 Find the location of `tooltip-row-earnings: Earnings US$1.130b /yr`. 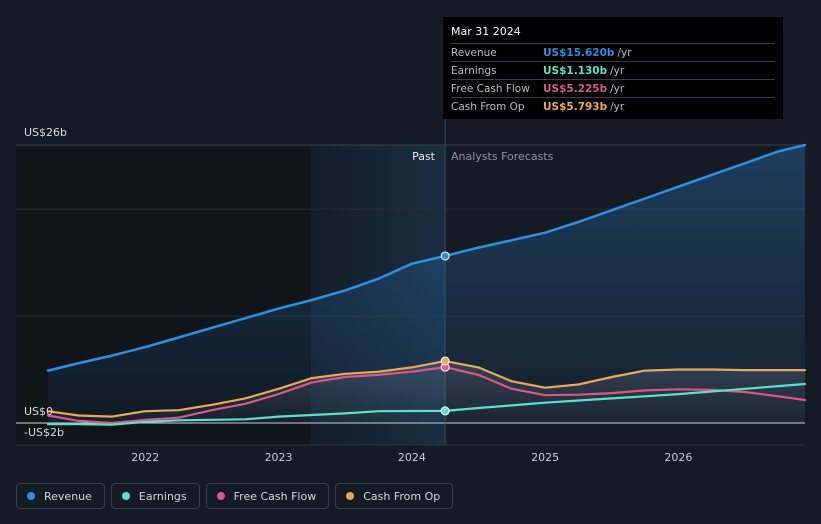

tooltip-row-earnings: Earnings US$1.130b /yr is located at coordinates (613, 70).